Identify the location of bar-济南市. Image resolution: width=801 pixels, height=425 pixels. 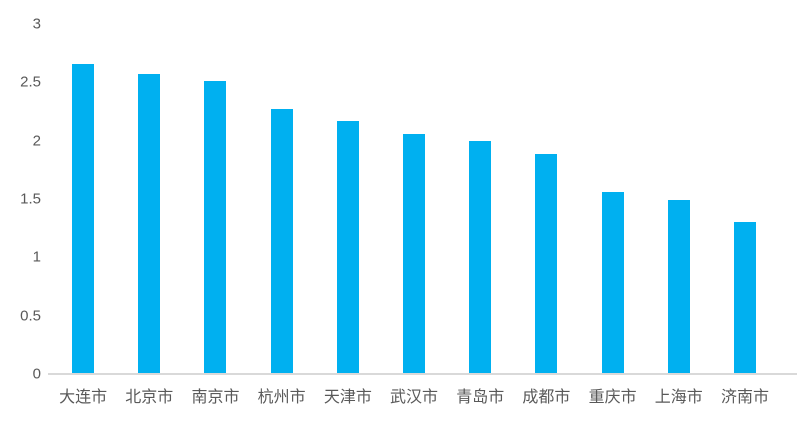
(744, 298).